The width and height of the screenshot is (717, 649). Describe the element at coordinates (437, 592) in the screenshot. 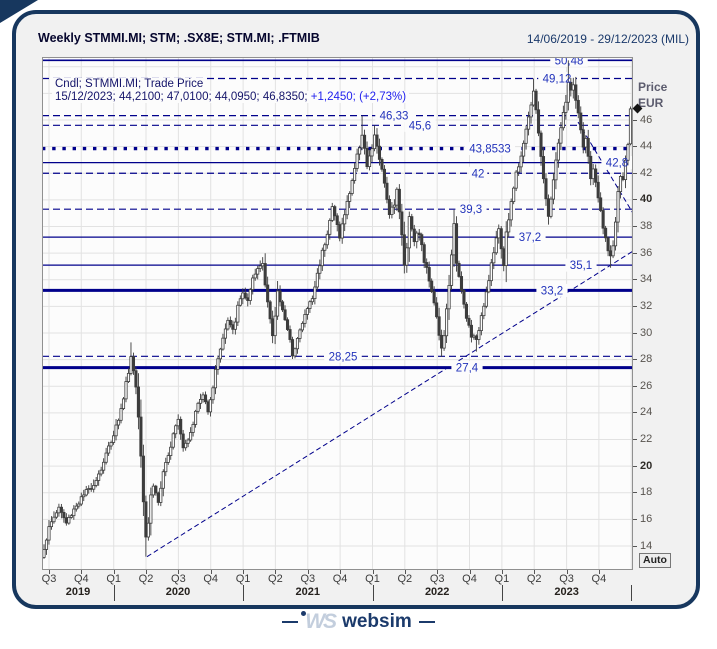

I see `year-label: 2022` at that location.